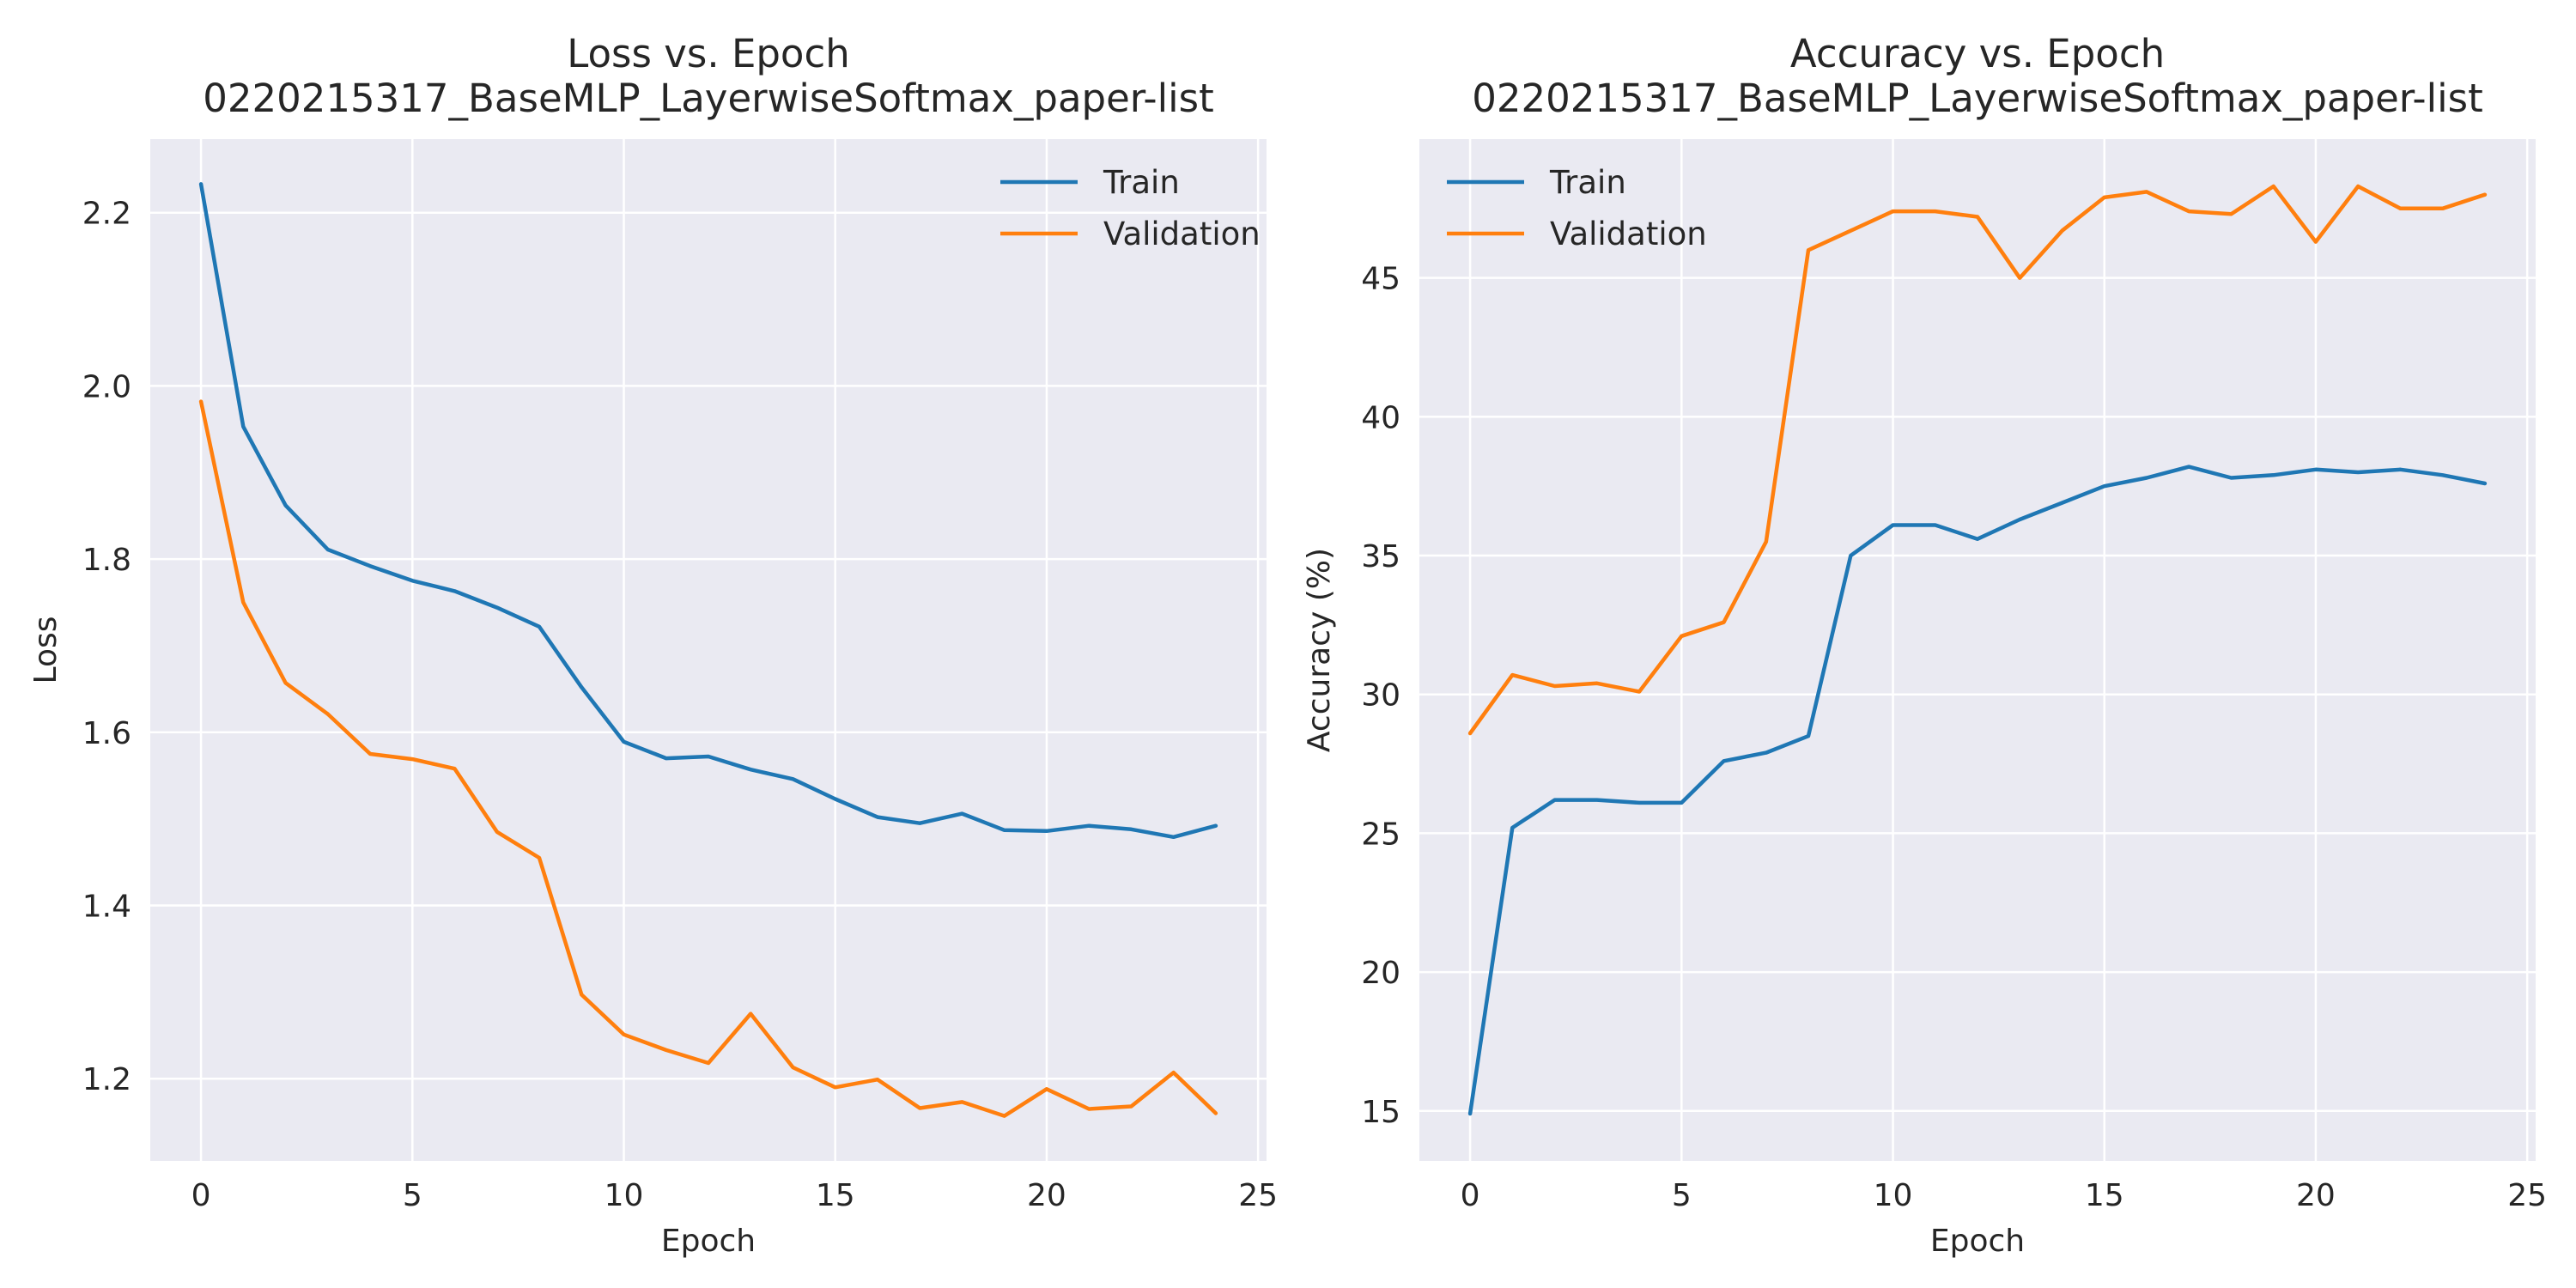 This screenshot has height=1288, width=2576. Describe the element at coordinates (1977, 53) in the screenshot. I see `accuracy-title-line-1: Accuracy vs. Epoch` at that location.